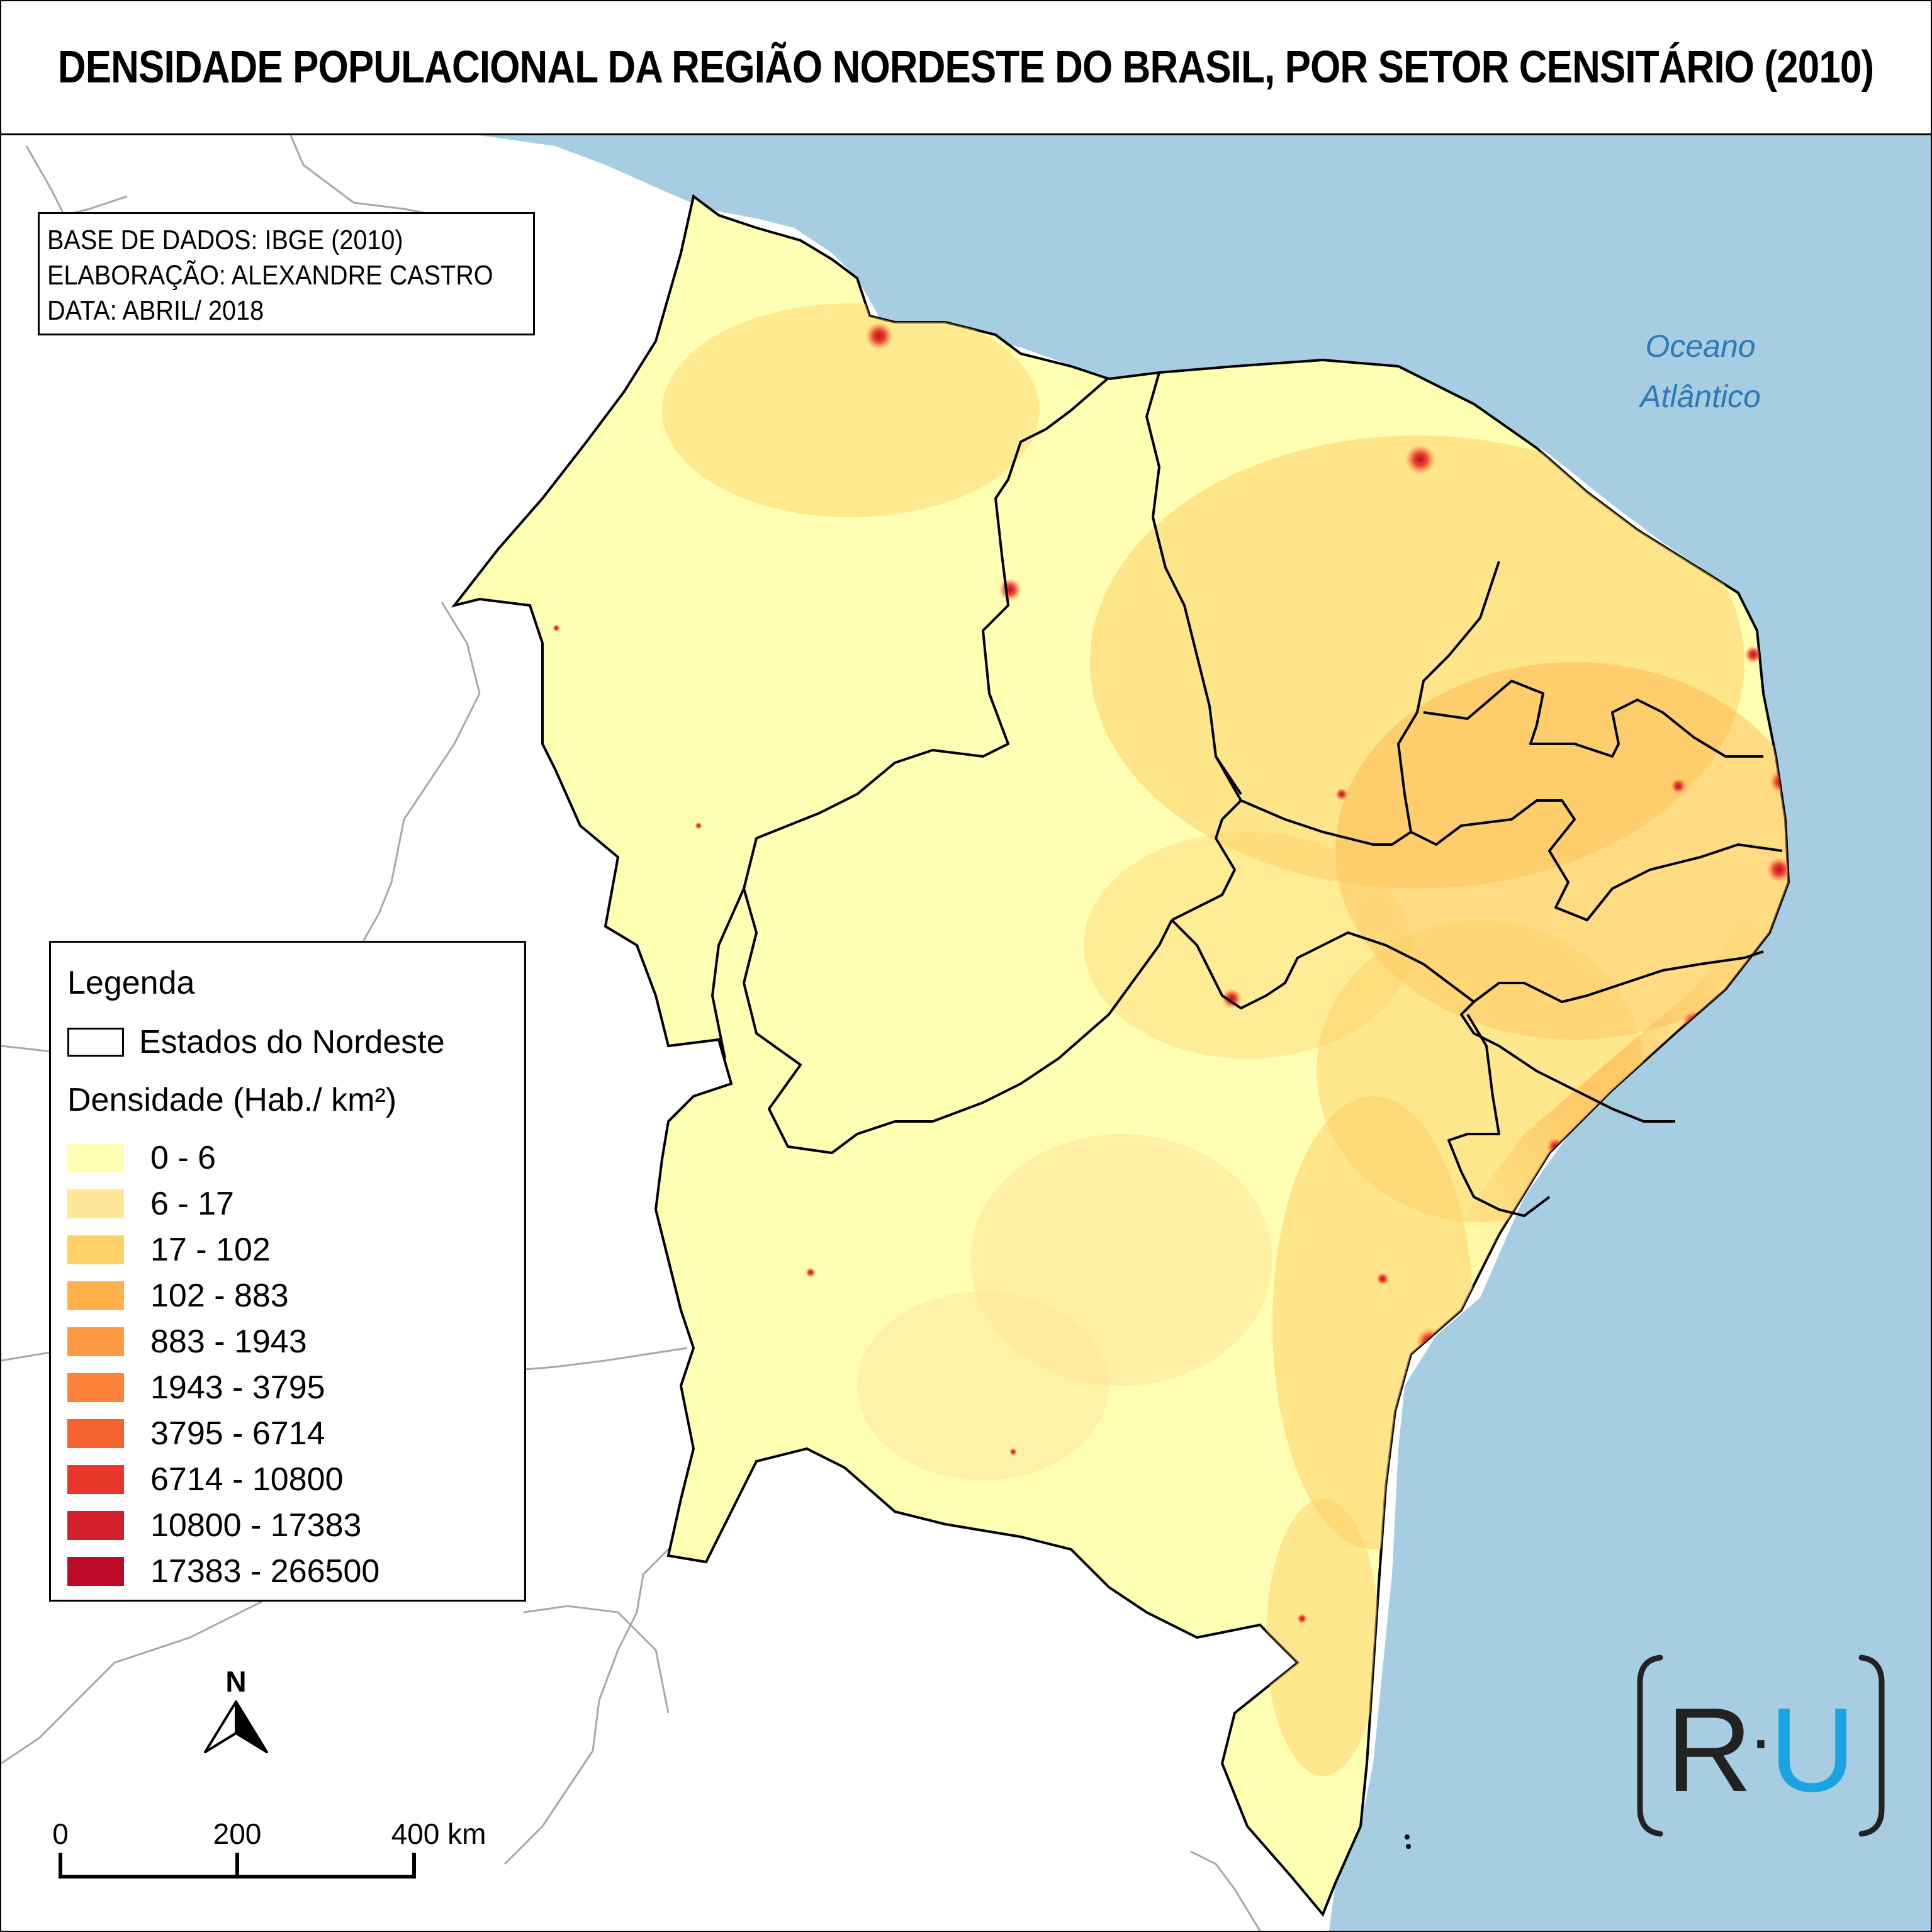 This screenshot has height=1932, width=1932. I want to click on credits-author: ELABORAÇÃO: ALEXANDRE CASTRO, so click(270, 275).